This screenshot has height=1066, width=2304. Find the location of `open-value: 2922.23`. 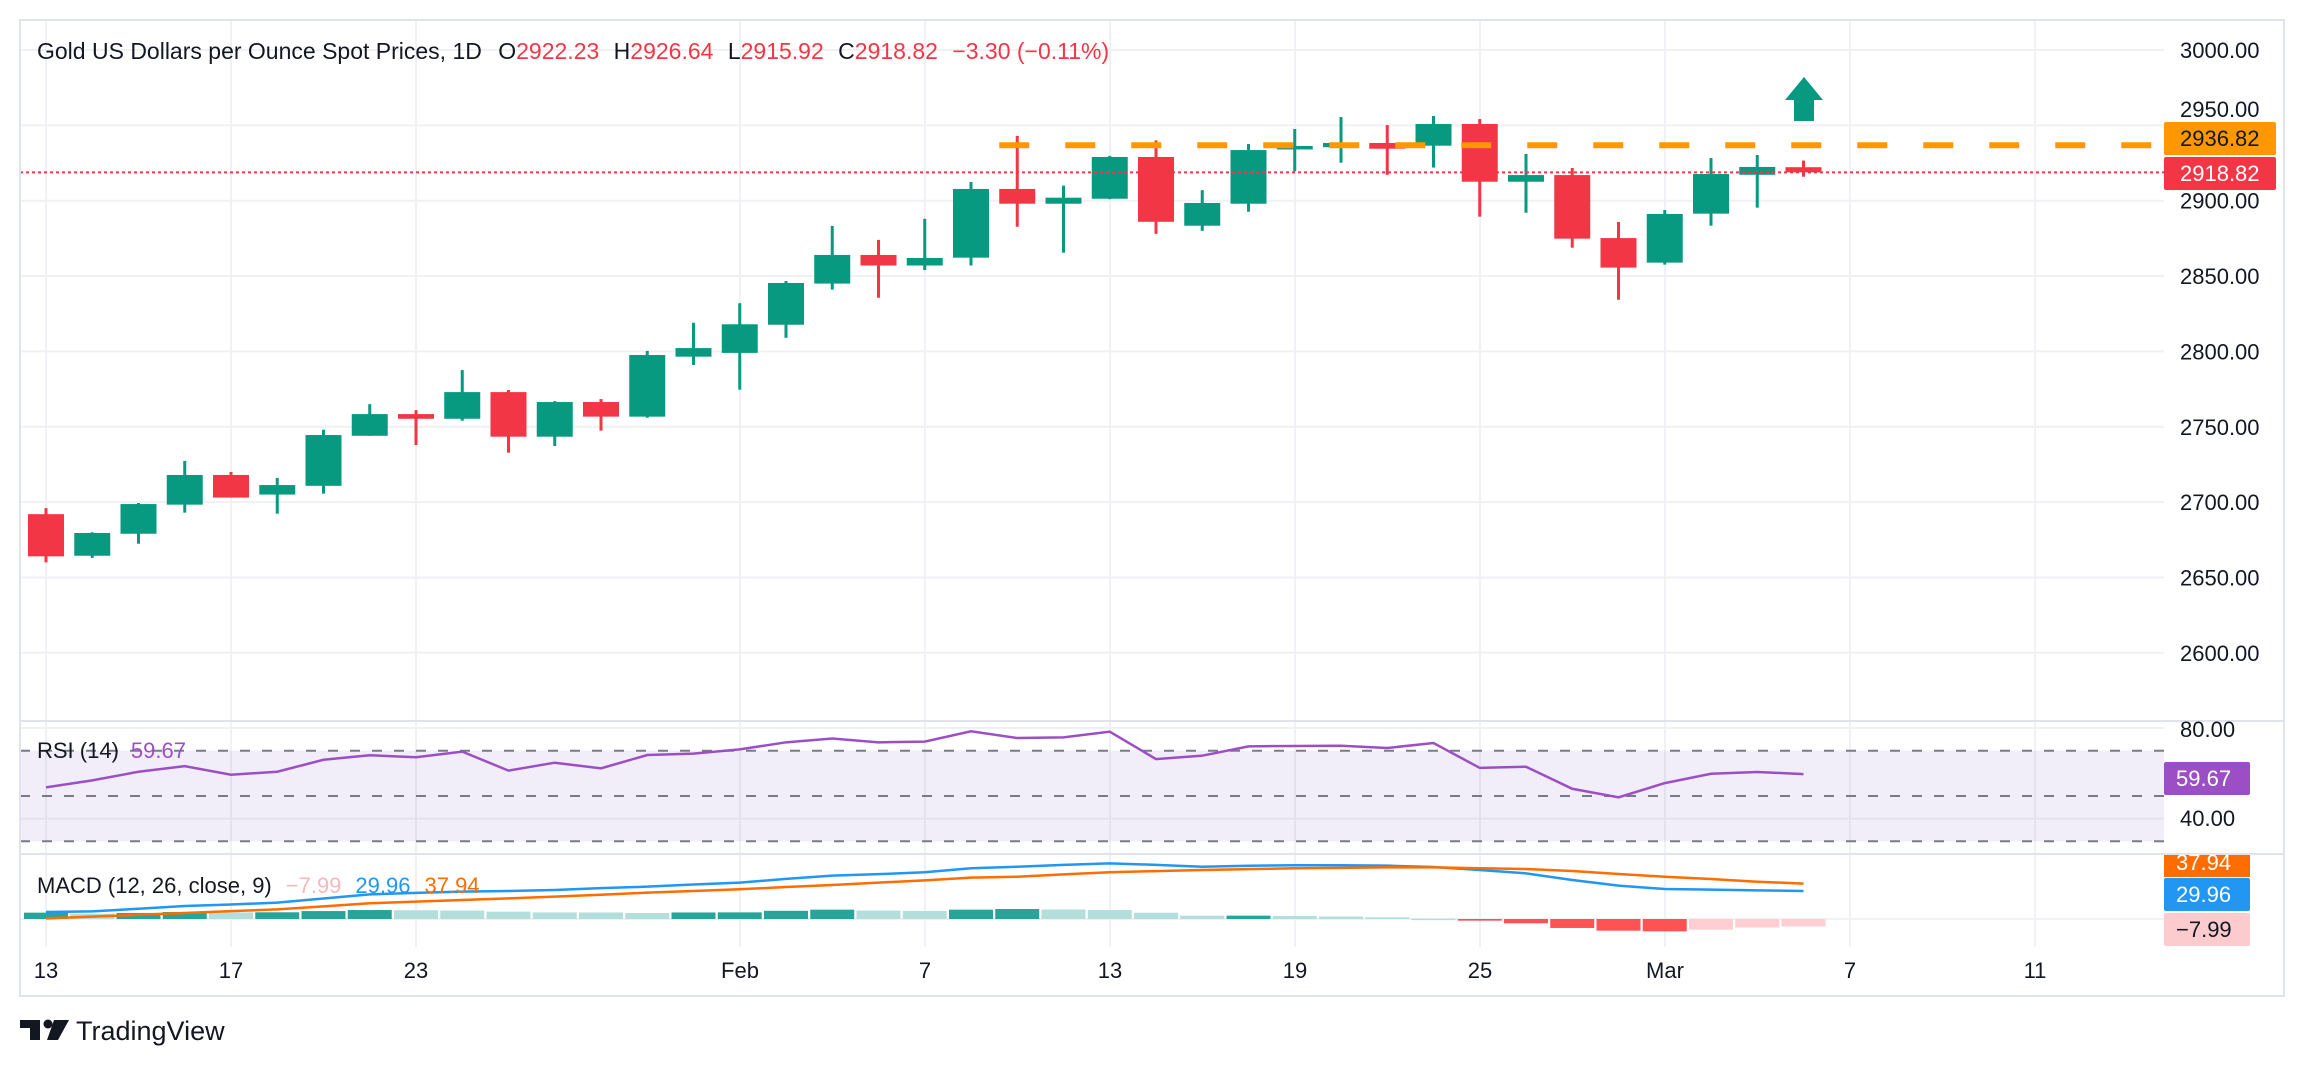

open-value: 2922.23 is located at coordinates (557, 51).